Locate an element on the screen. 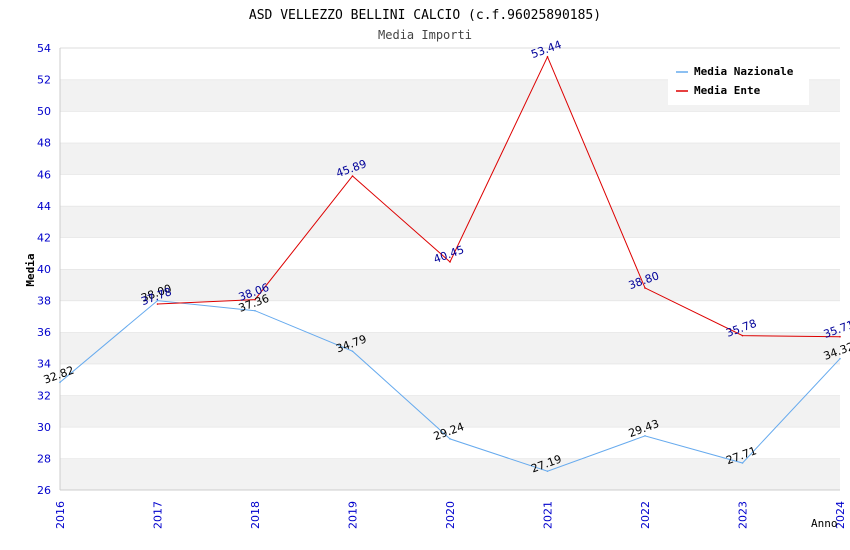 Image resolution: width=850 pixels, height=550 pixels. y-tick-label: 28 is located at coordinates (44, 458).